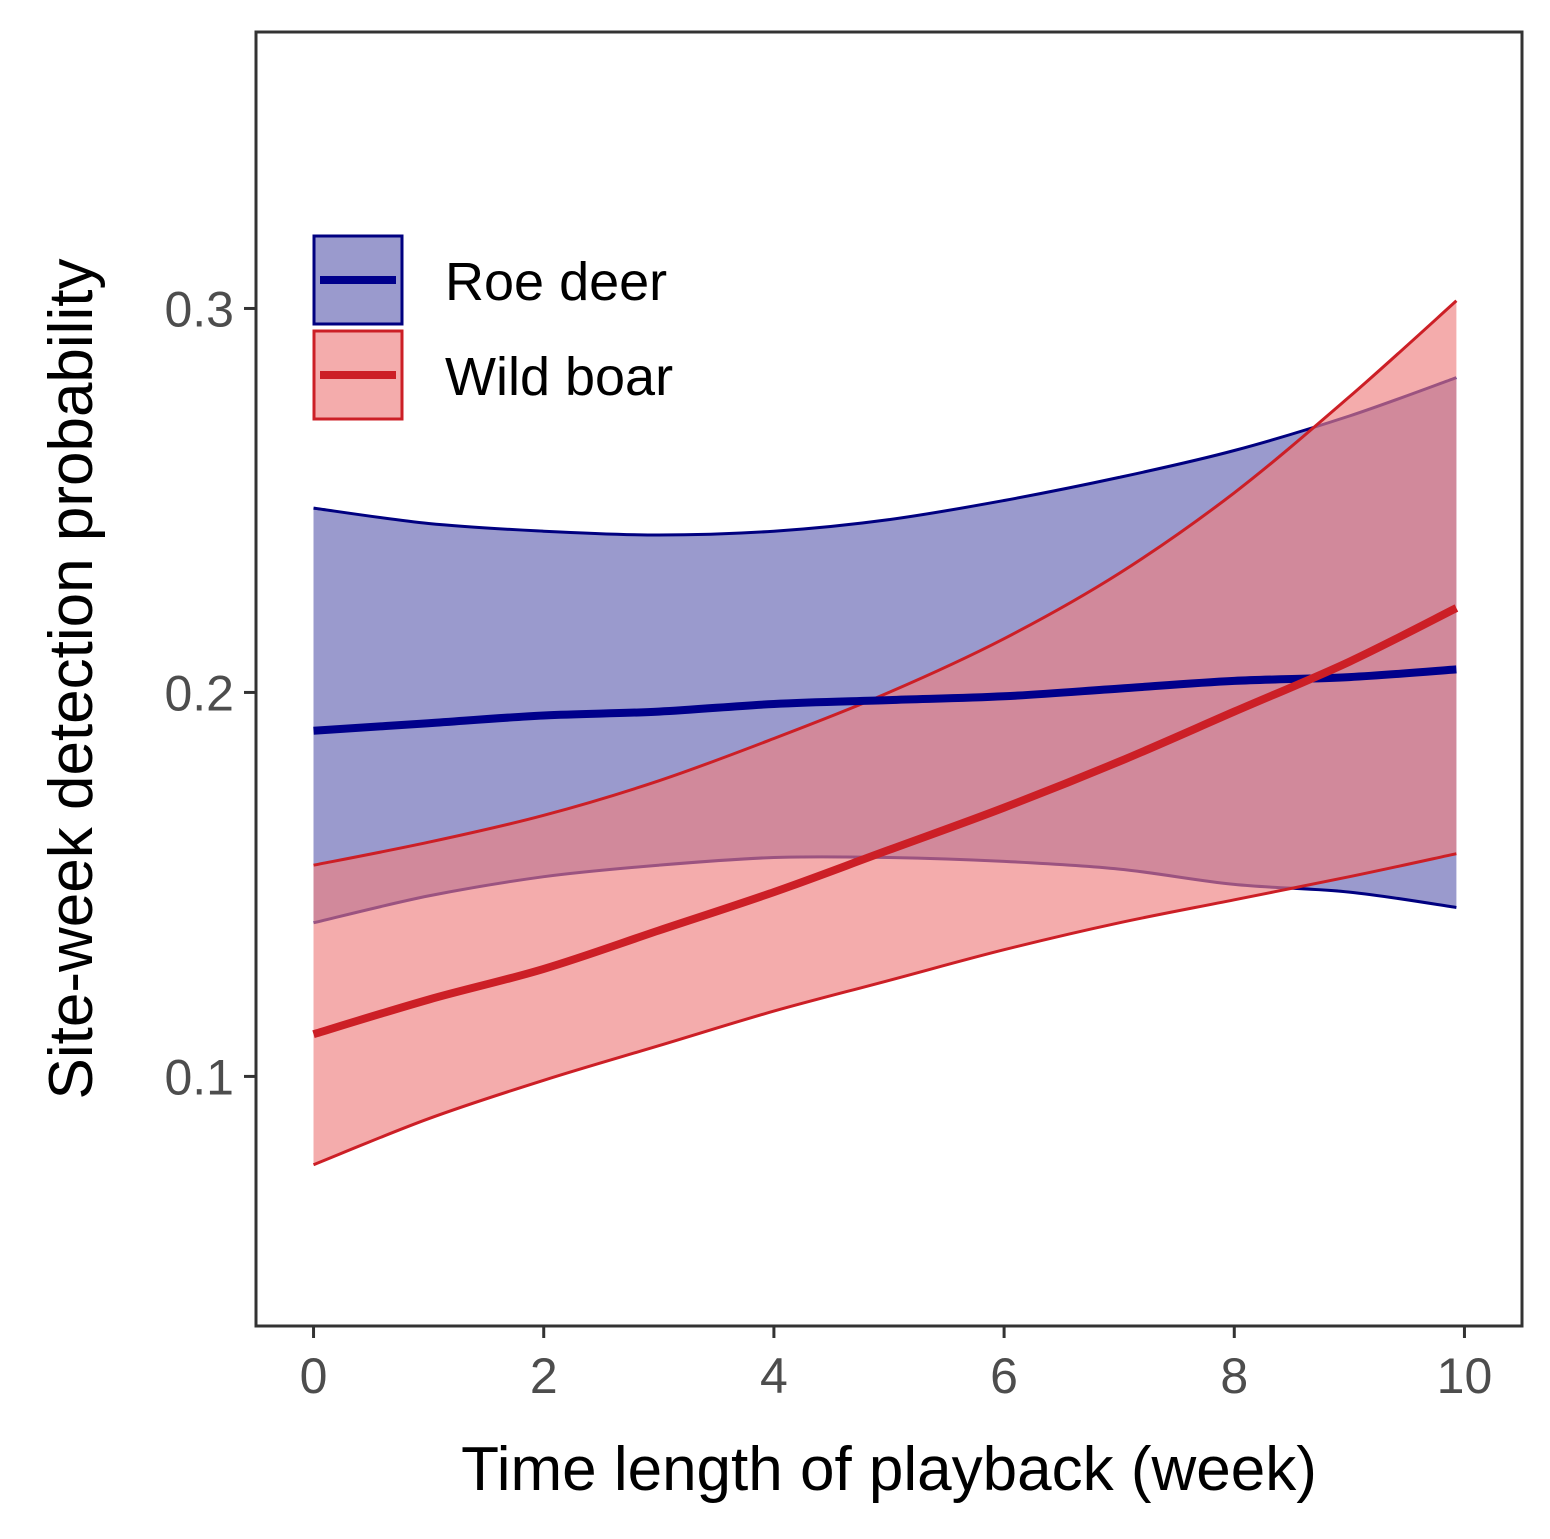  What do you see at coordinates (559, 377) in the screenshot?
I see `legend-label-wild-boar: Wild boar` at bounding box center [559, 377].